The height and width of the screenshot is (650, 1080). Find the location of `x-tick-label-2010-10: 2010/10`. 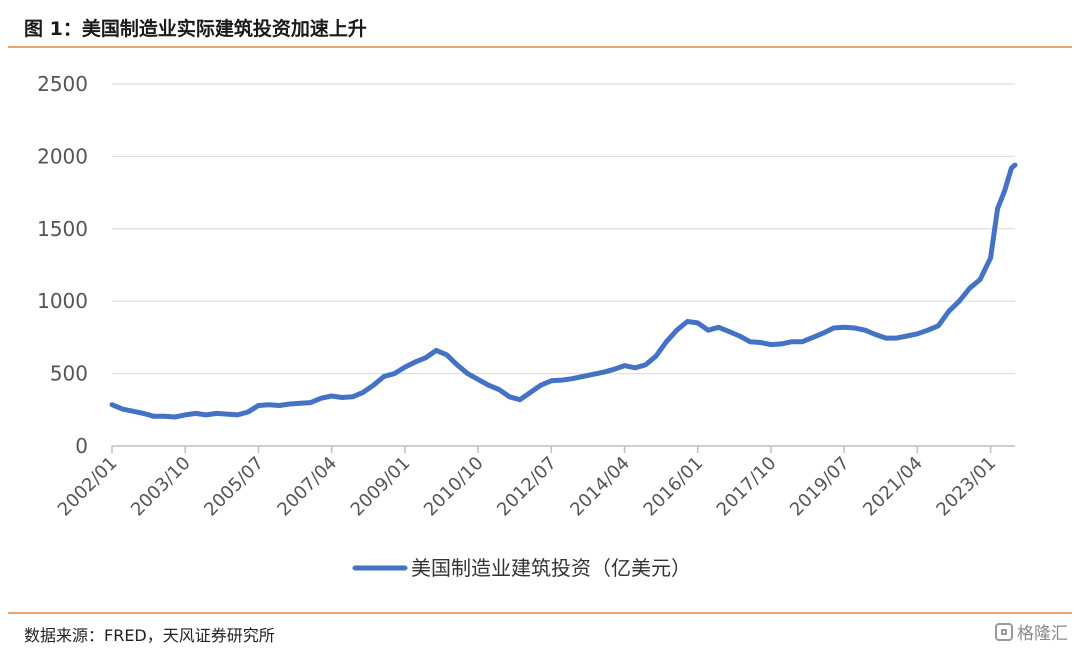

x-tick-label-2010-10: 2010/10 is located at coordinates (454, 487).